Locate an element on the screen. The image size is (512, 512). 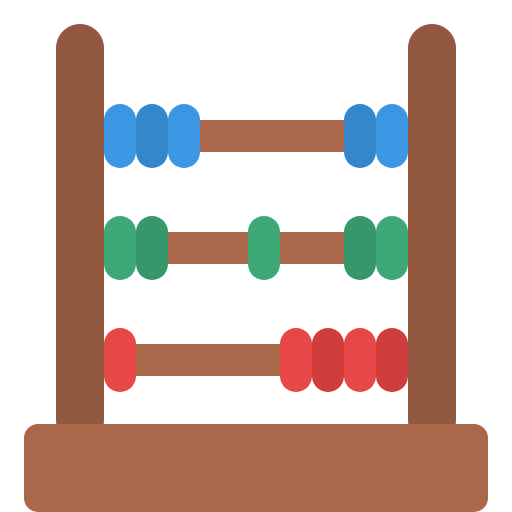
left-post is located at coordinates (80, 234).